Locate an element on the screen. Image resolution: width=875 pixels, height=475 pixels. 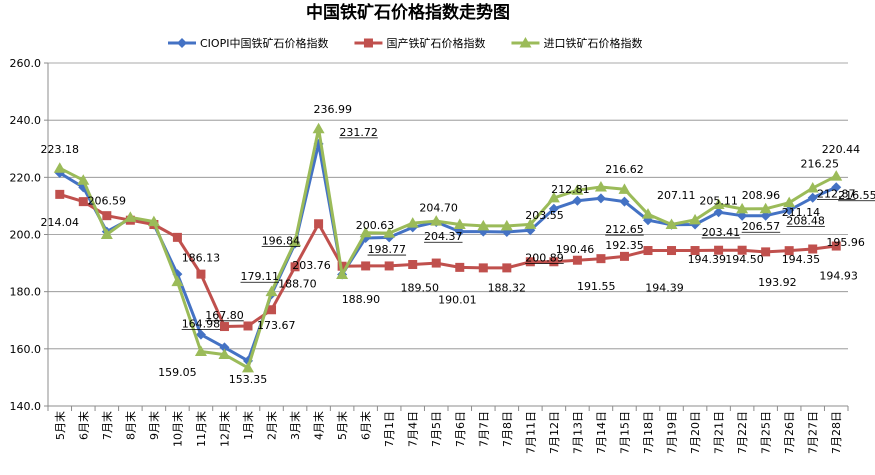
data-label: 216.55 is located at coordinates (856, 195).